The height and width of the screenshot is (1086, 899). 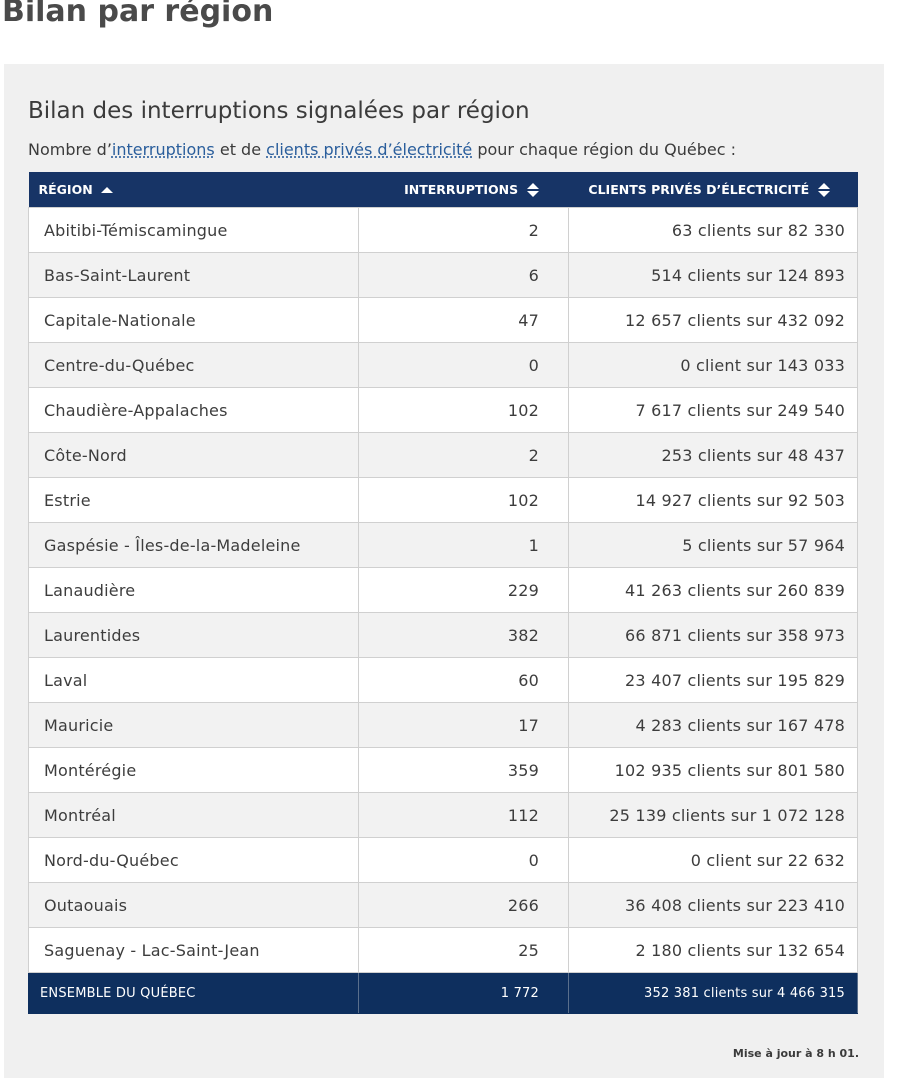 What do you see at coordinates (713, 680) in the screenshot?
I see `clients-cell: 23 407 clients sur 195 829` at bounding box center [713, 680].